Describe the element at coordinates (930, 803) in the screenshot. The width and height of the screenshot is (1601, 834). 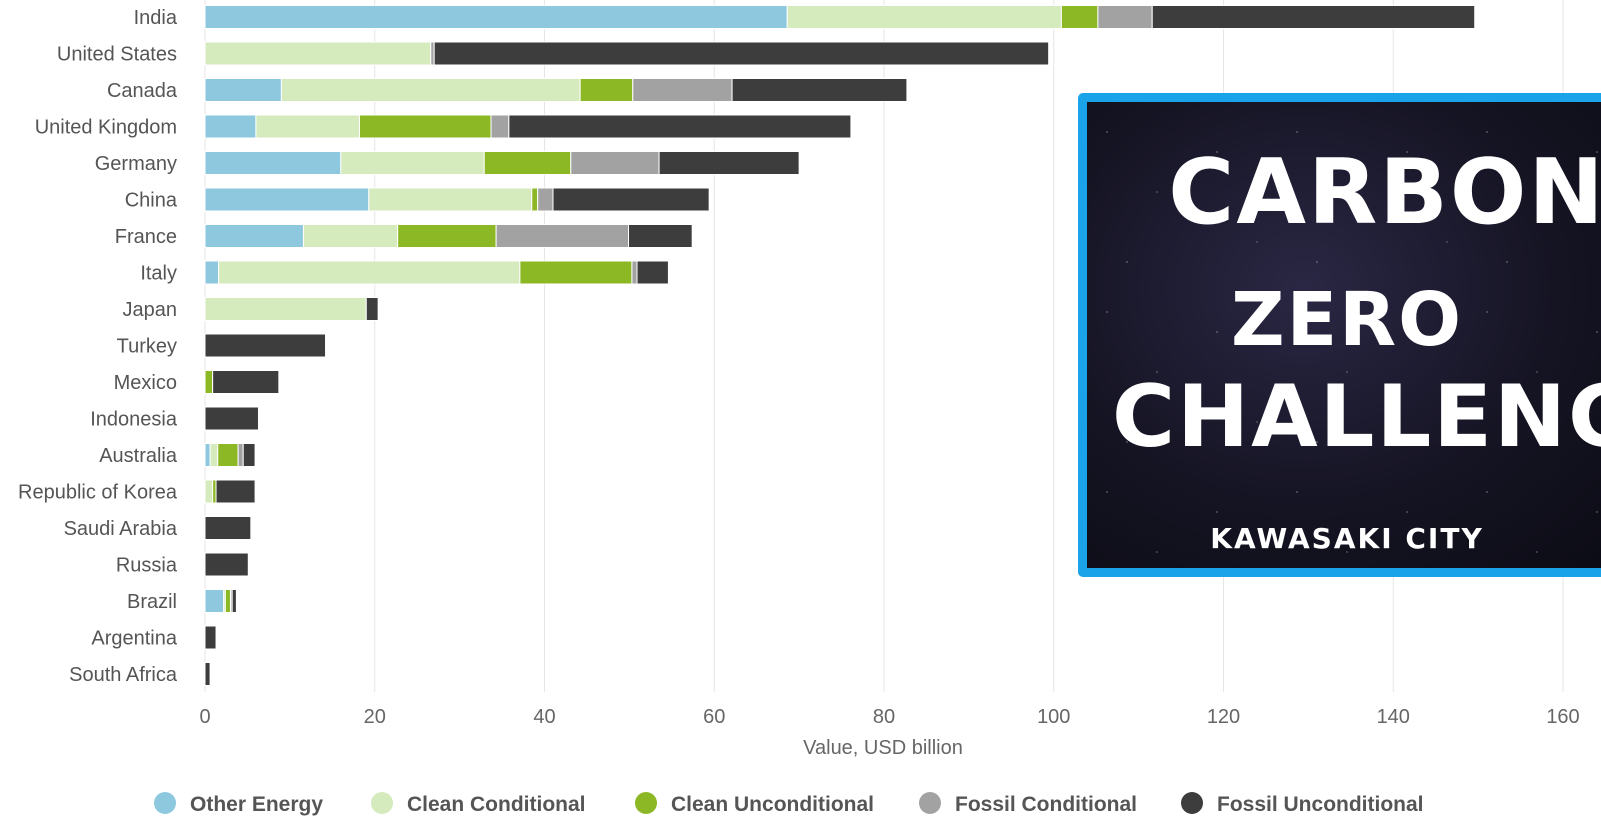
I see `legend-swatch-fossil-conditional` at that location.